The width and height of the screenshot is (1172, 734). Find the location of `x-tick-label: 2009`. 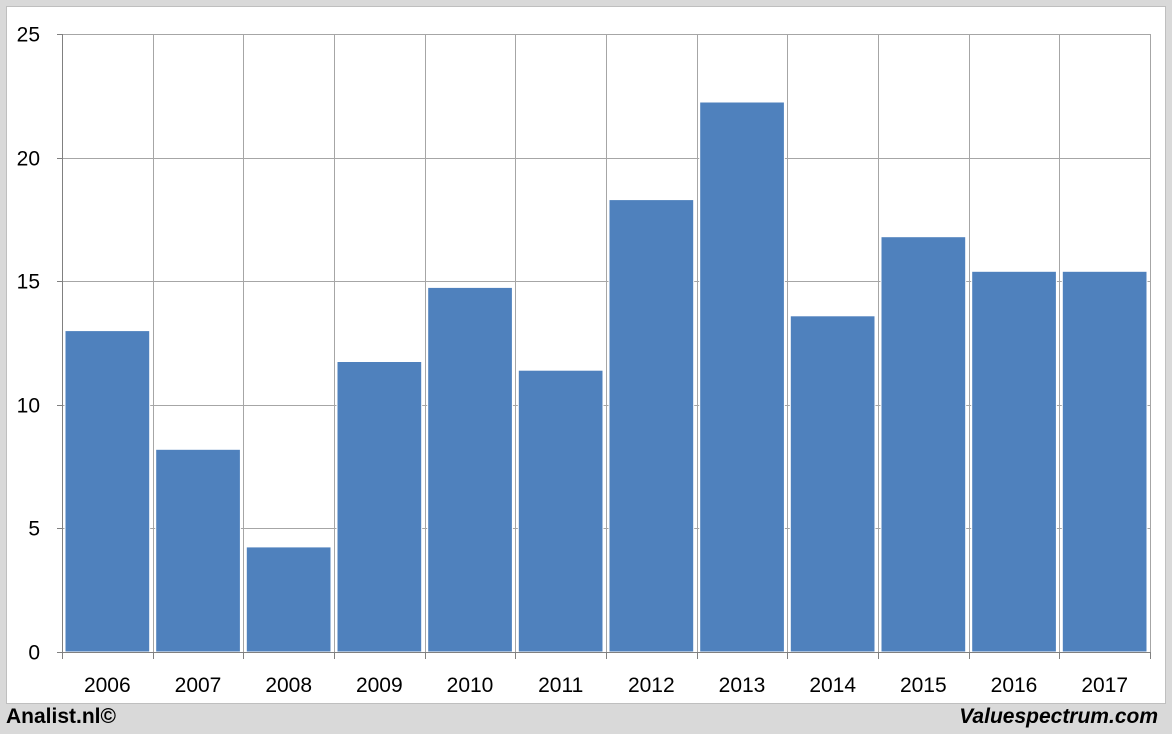

x-tick-label: 2009 is located at coordinates (379, 685).